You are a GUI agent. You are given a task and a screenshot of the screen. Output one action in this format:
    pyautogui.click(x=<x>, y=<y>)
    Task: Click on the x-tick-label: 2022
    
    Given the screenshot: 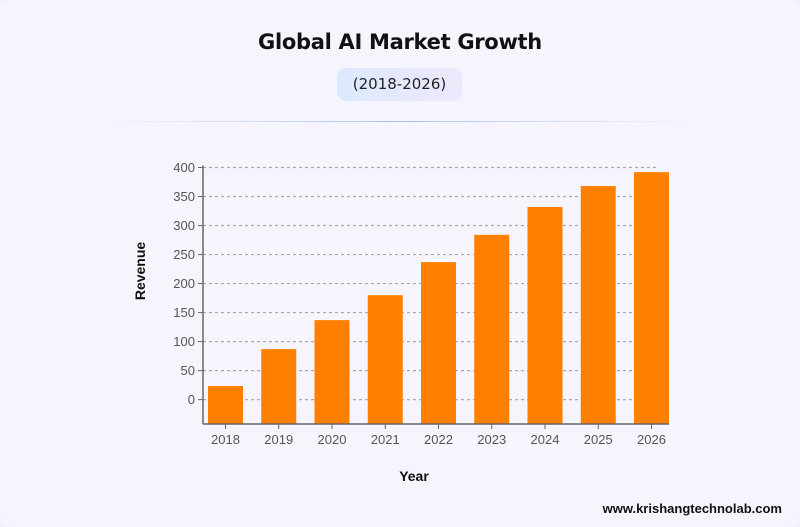 What is the action you would take?
    pyautogui.click(x=438, y=439)
    